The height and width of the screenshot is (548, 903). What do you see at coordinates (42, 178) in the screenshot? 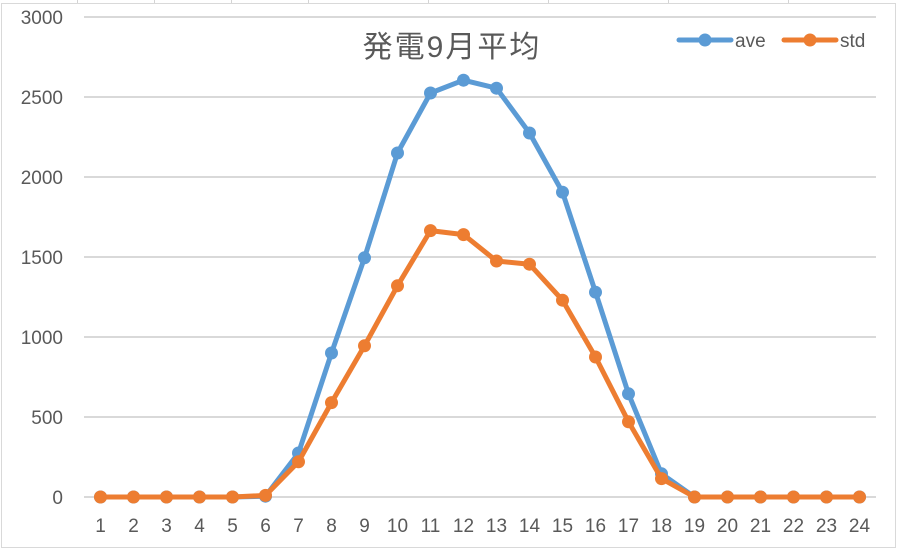
I see `y-tick-label: 2000` at bounding box center [42, 178].